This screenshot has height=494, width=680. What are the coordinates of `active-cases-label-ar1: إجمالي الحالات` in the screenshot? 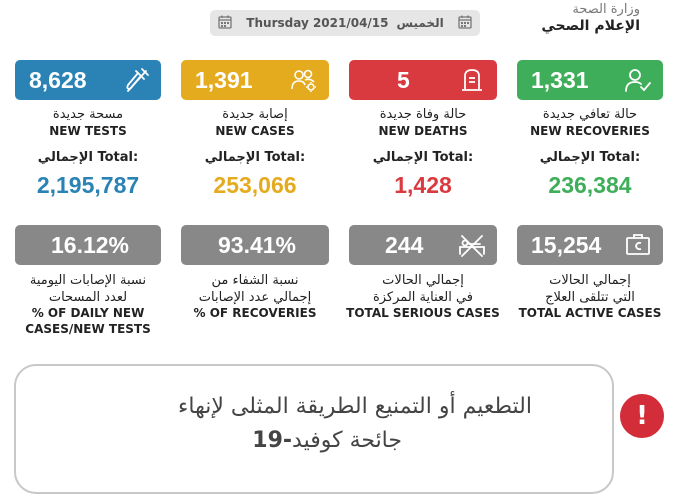 It's located at (590, 280).